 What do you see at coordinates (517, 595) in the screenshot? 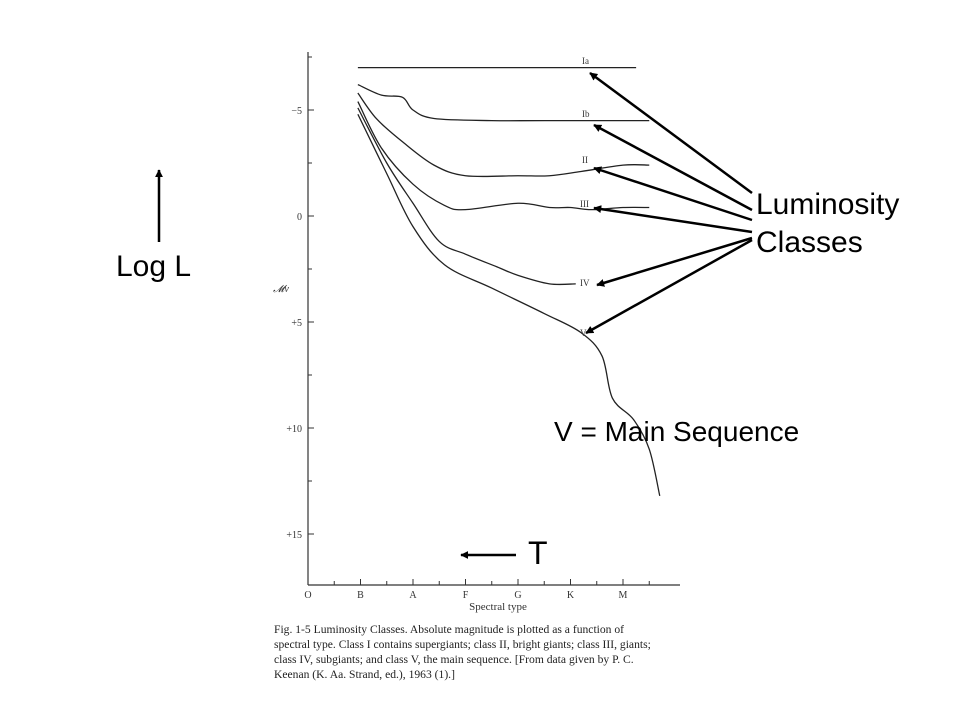
I see `x-tick-label: G` at bounding box center [517, 595].